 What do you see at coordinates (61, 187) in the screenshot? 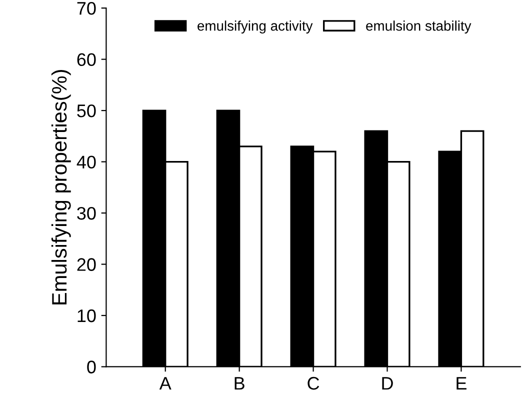
I see `y-axis-title: Emulsifying properties(%)` at bounding box center [61, 187].